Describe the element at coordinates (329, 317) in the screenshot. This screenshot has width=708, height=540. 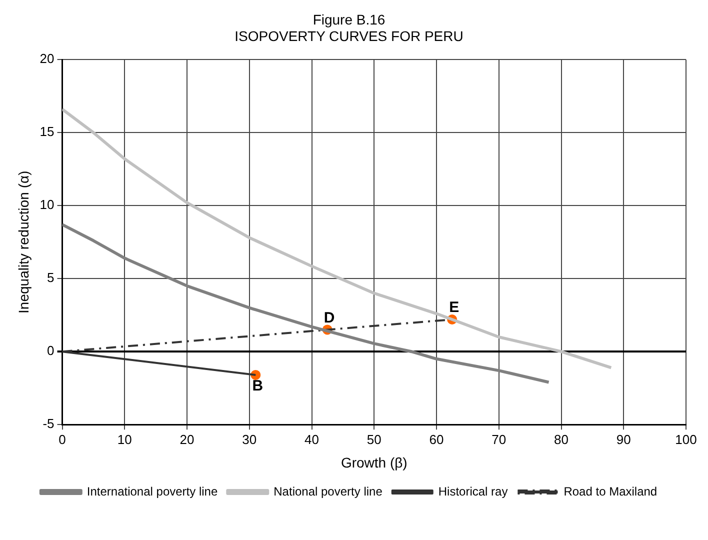
I see `annotation: D` at that location.